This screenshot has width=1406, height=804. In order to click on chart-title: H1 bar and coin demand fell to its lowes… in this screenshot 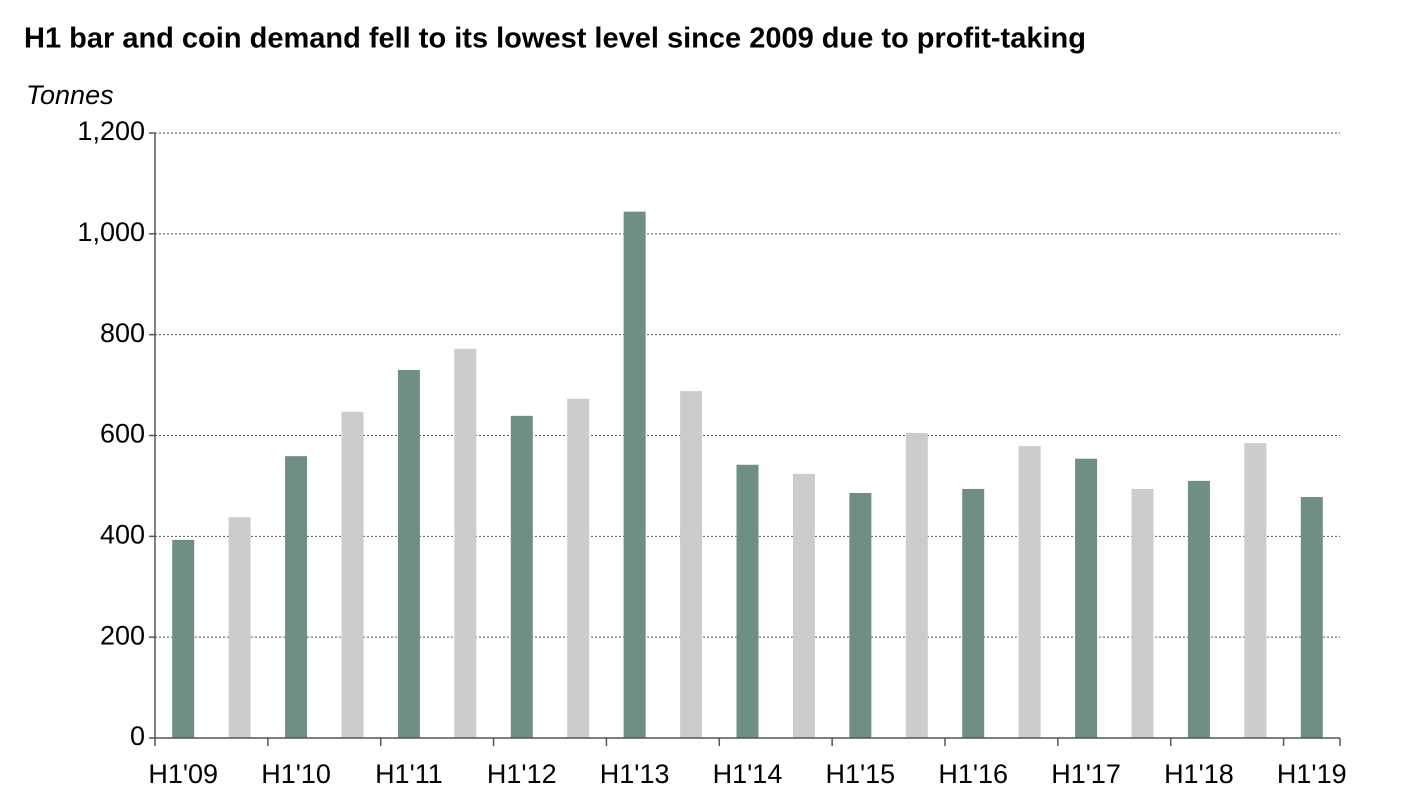, I will do `click(555, 39)`.